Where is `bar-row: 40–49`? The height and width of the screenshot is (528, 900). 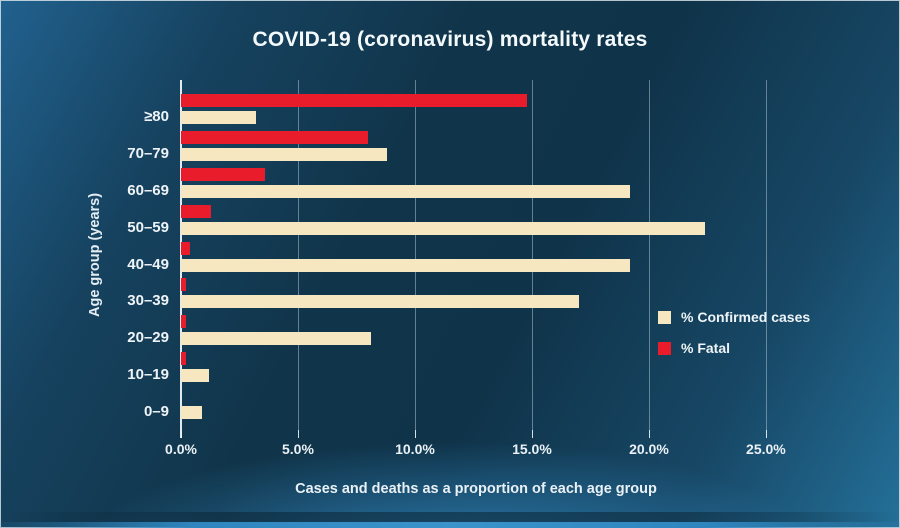 bar-row: 40–49 is located at coordinates (464, 256).